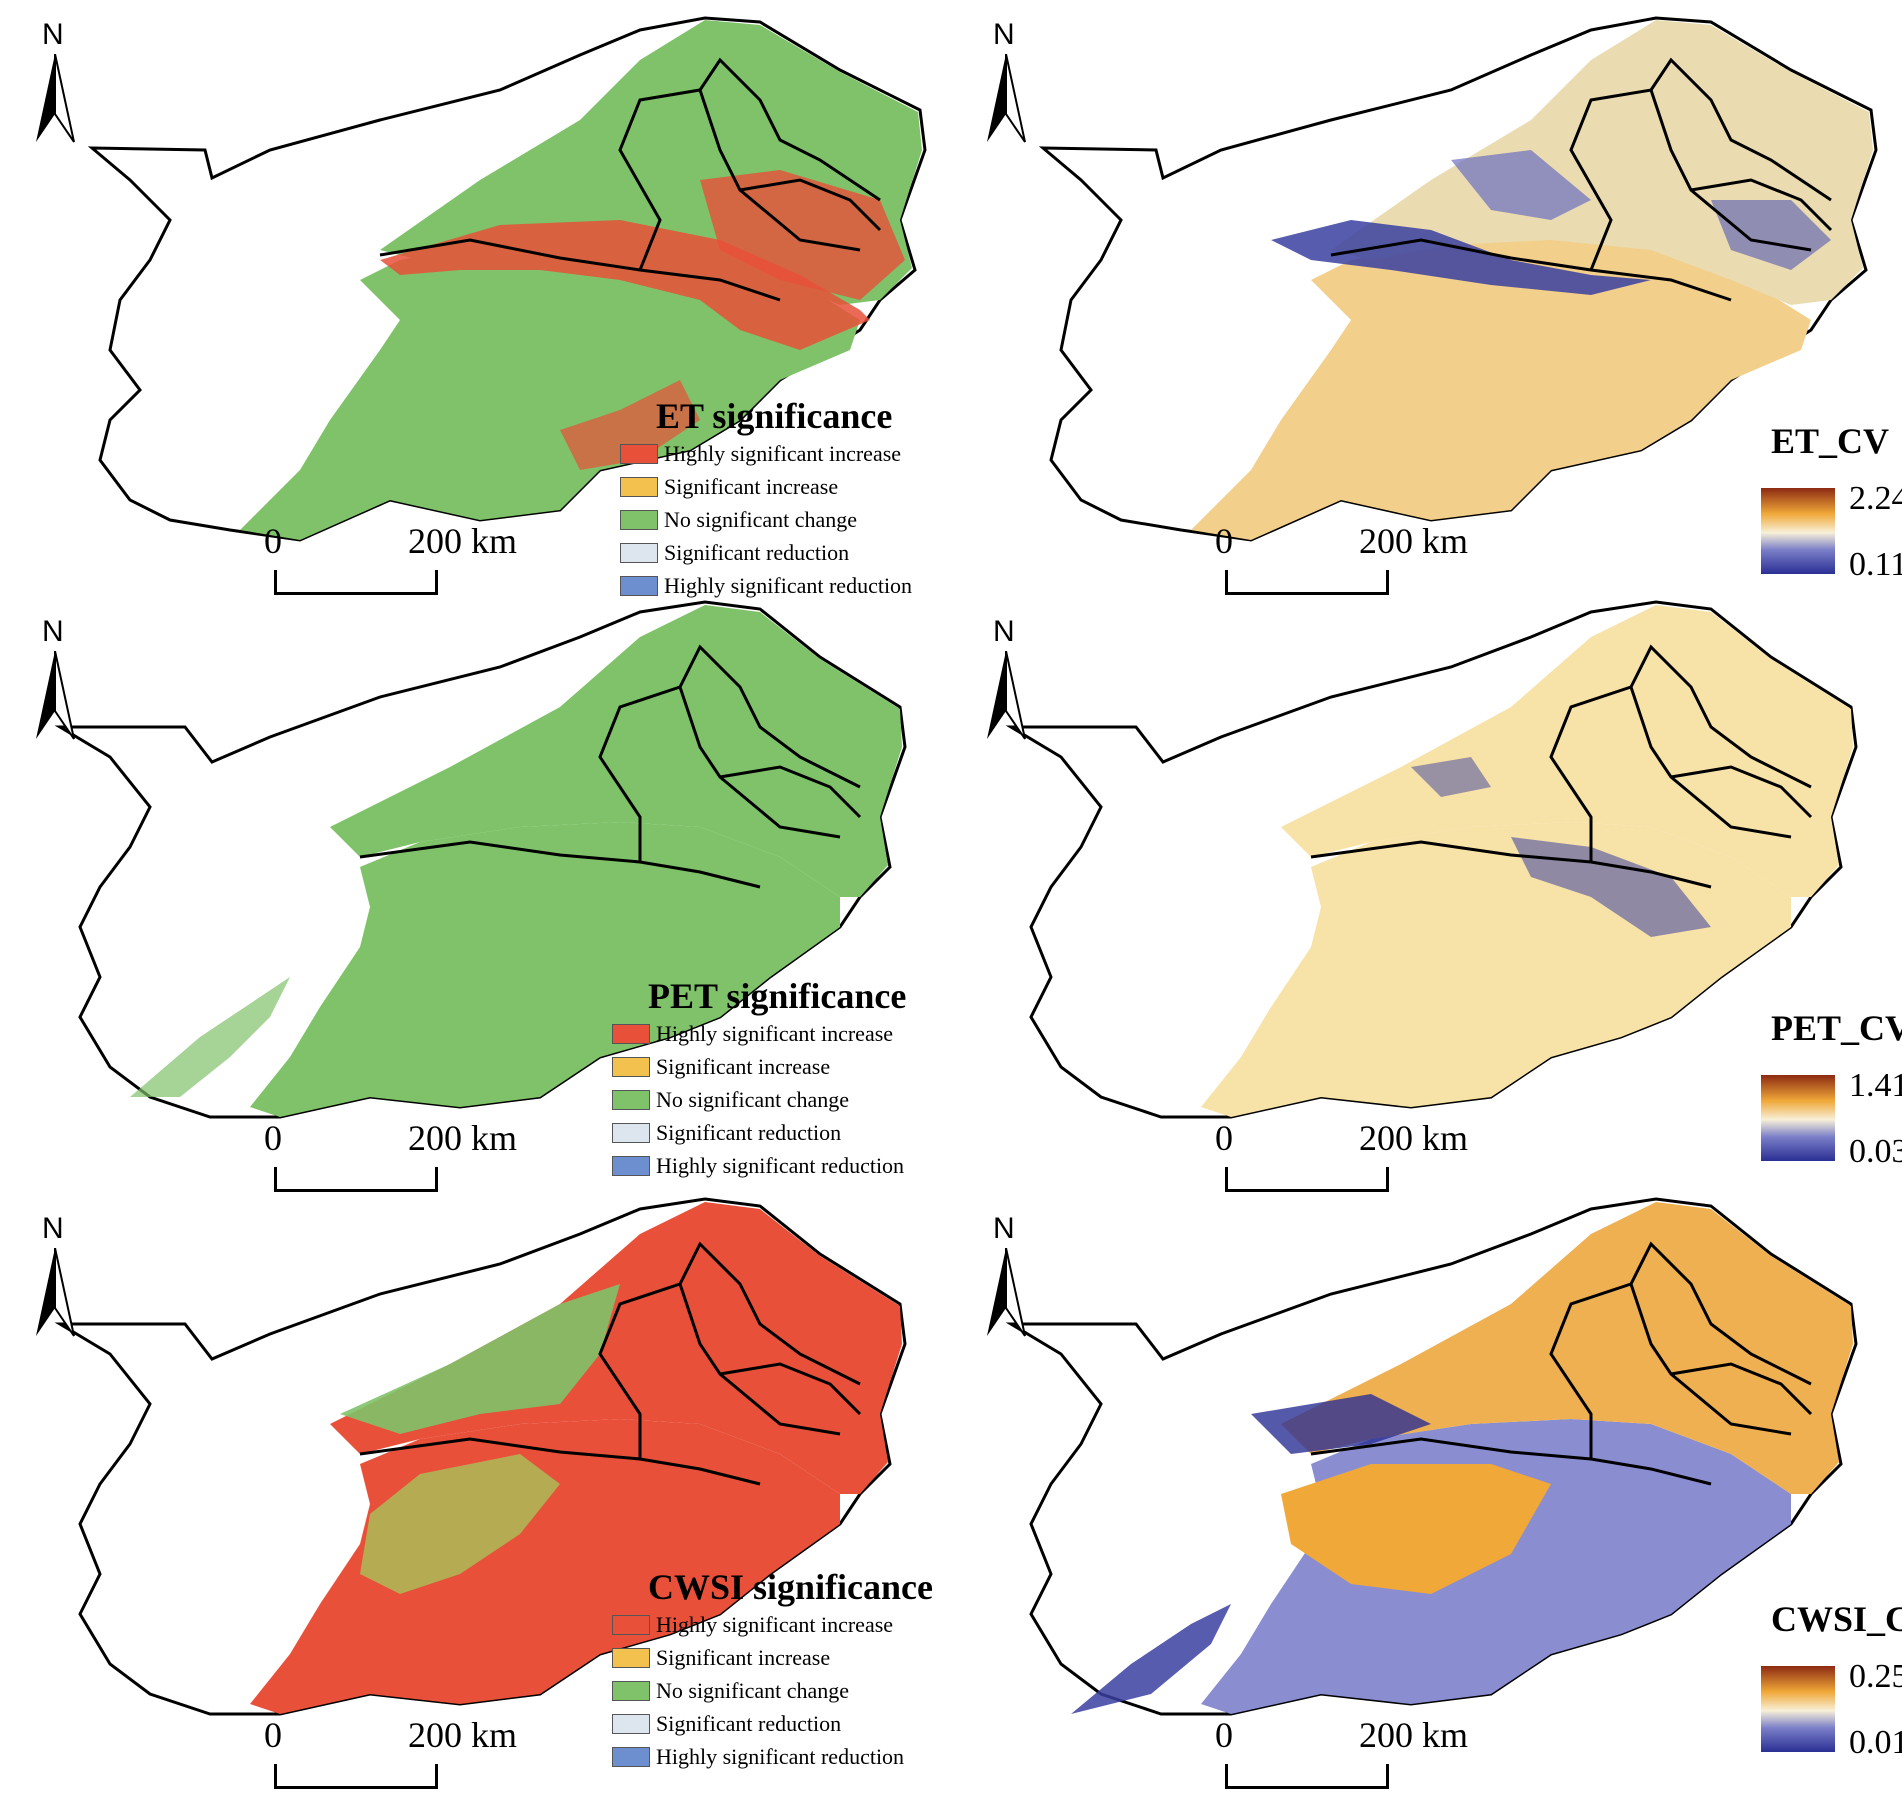  I want to click on pet-cv-legend: PET_CV 1.41 0.03, so click(1811, 1088).